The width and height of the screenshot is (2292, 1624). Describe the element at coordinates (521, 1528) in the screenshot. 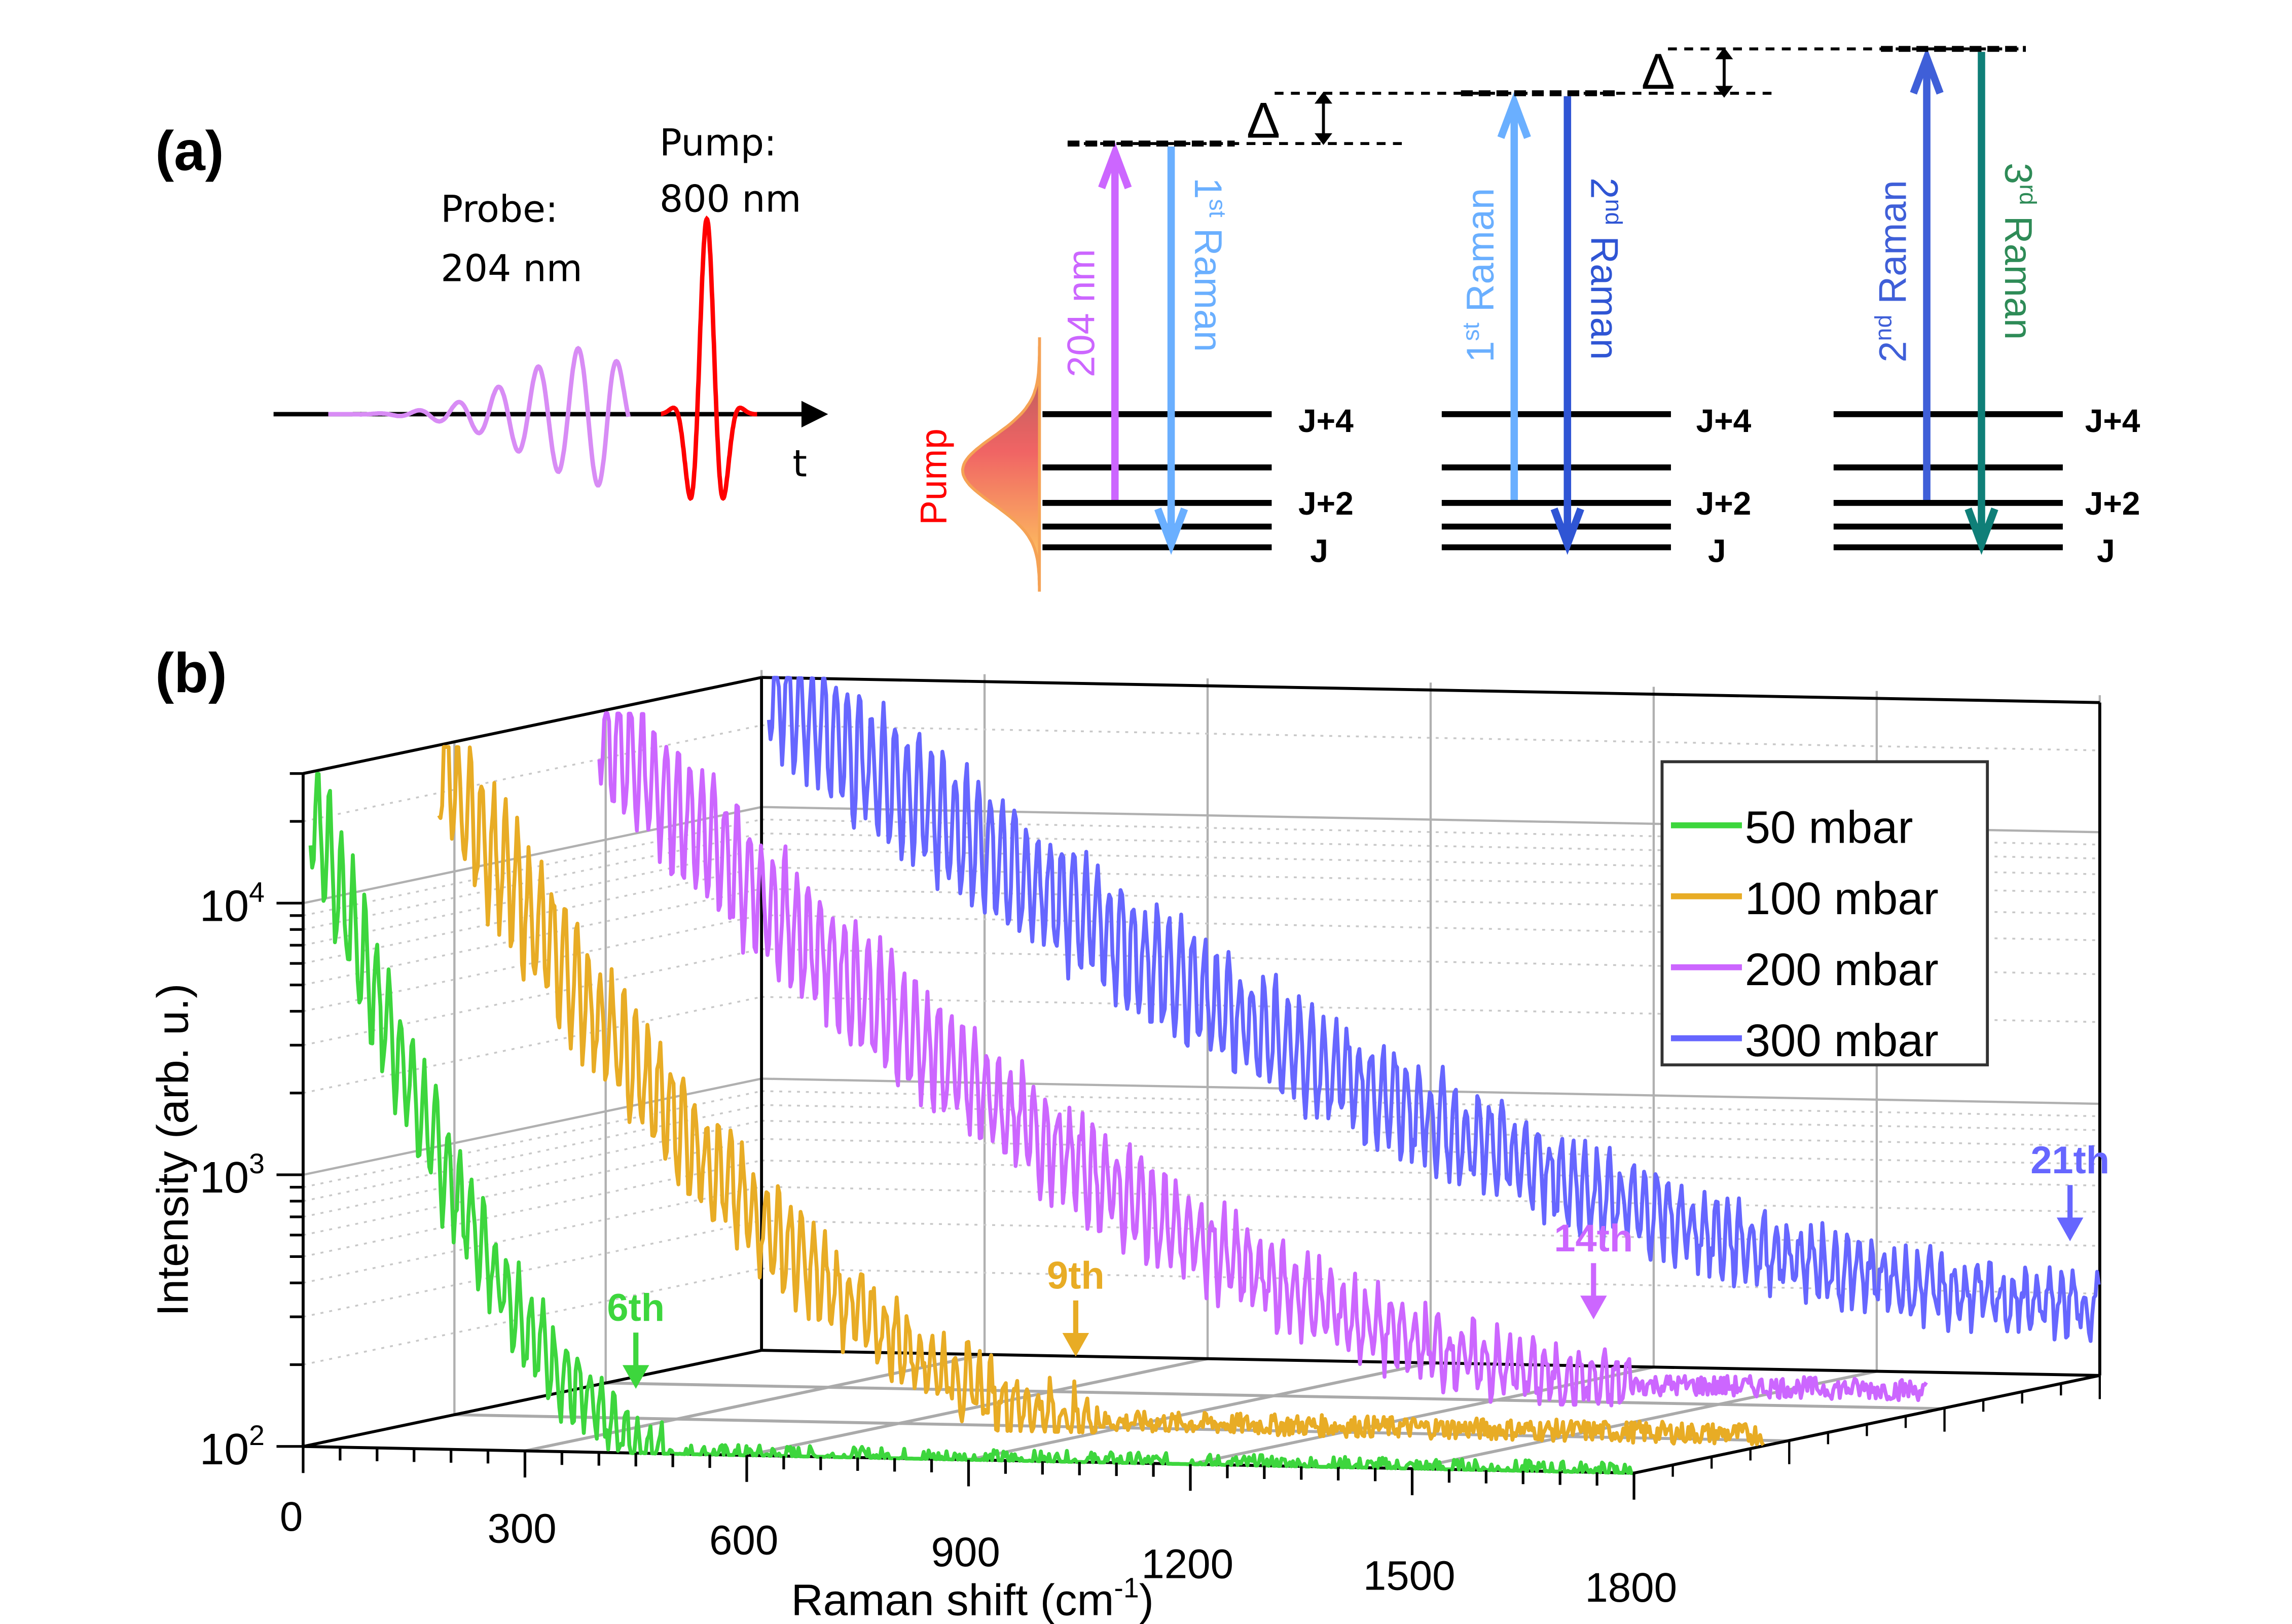

I see `x-tick-label: 300` at that location.